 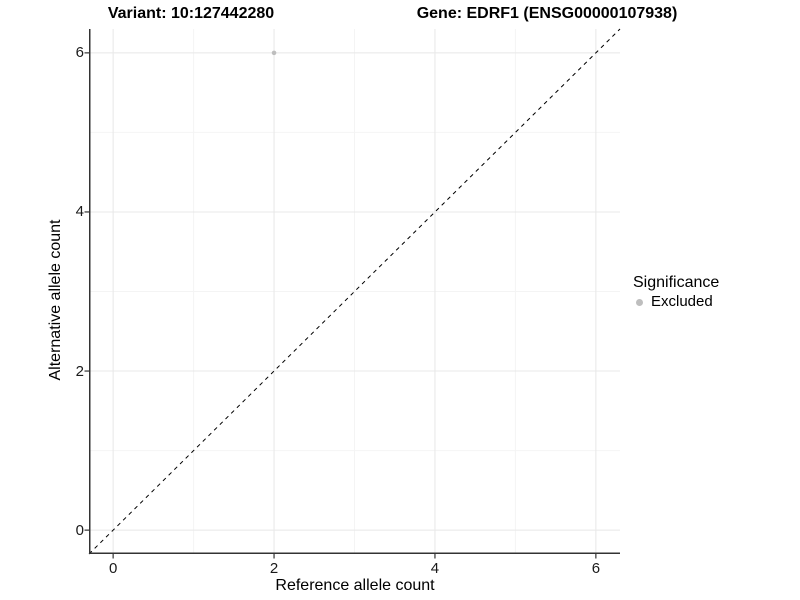 I want to click on y-axis-label: Alternative allele count, so click(x=55, y=300).